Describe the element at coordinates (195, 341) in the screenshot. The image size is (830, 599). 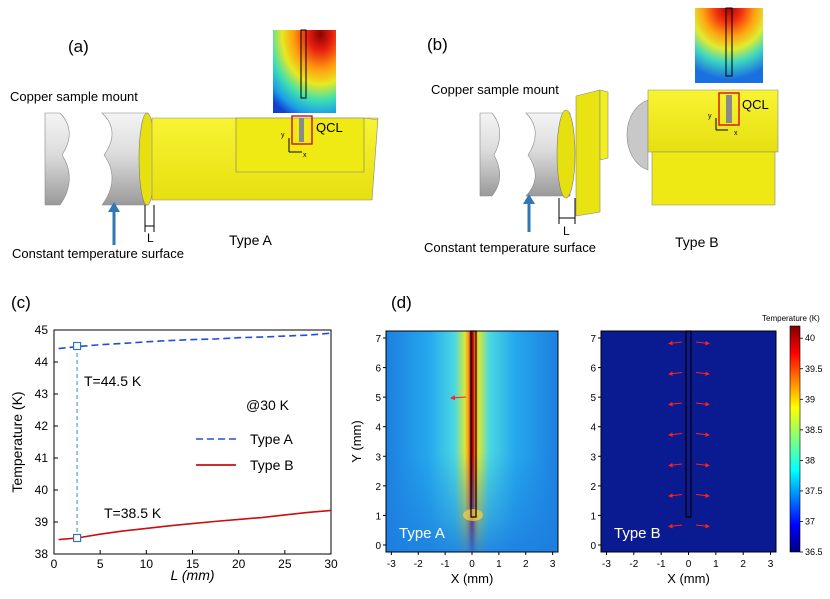
I see `series-line-type-a` at that location.